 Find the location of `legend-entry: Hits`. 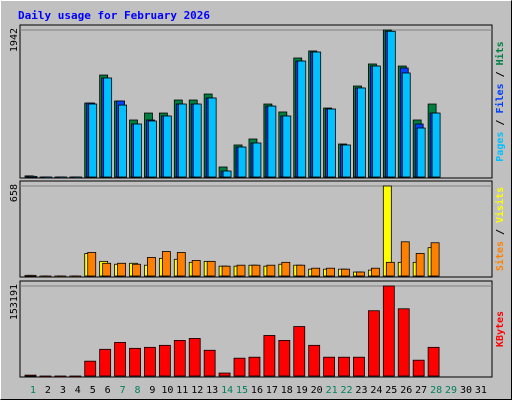

legend-entry: Hits is located at coordinates (500, 53).